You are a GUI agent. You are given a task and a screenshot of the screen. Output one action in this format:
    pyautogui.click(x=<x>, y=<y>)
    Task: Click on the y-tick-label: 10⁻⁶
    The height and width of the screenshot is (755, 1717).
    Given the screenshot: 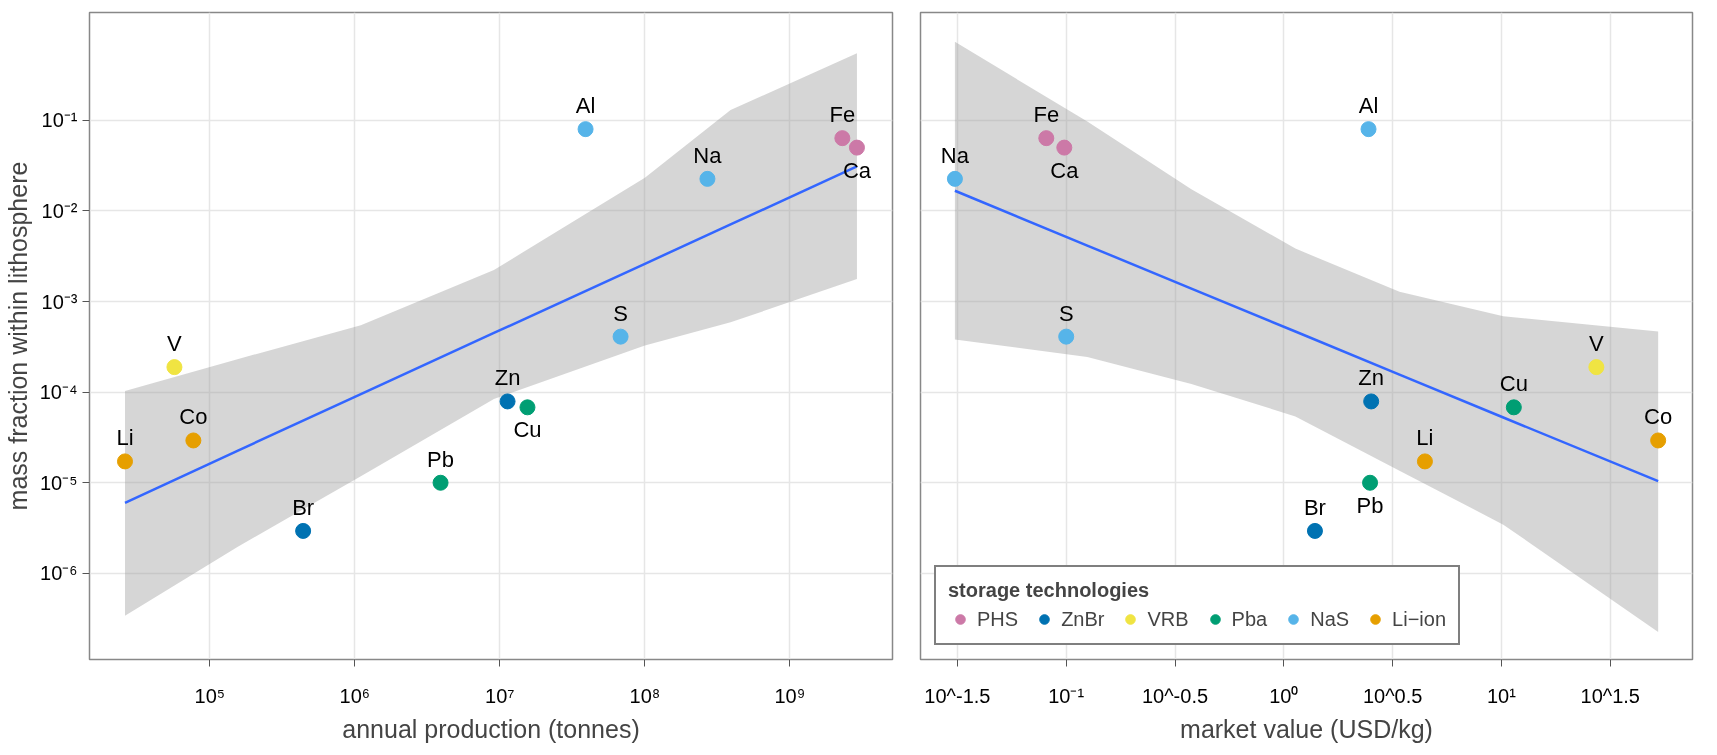 What is the action you would take?
    pyautogui.click(x=59, y=573)
    